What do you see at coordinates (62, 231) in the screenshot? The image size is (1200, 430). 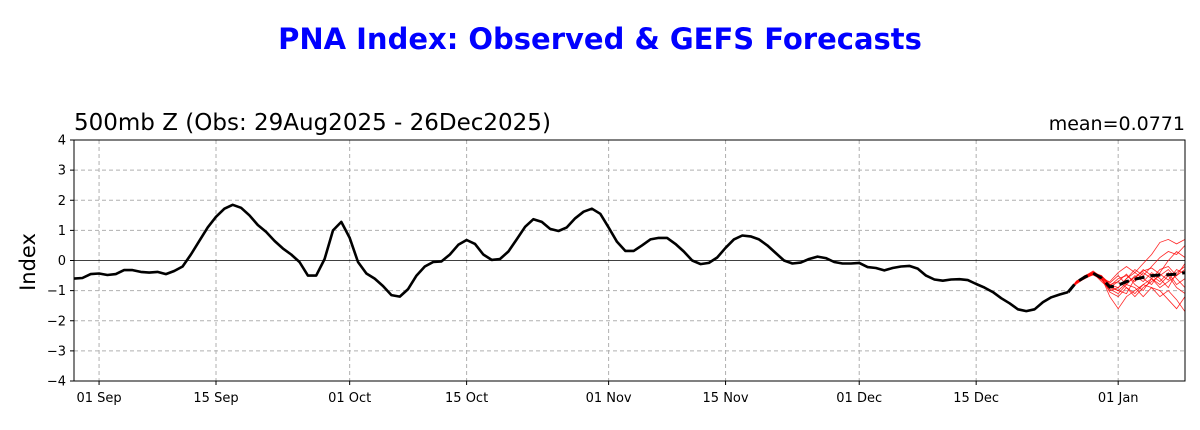 I see `y-tick-label: 1` at bounding box center [62, 231].